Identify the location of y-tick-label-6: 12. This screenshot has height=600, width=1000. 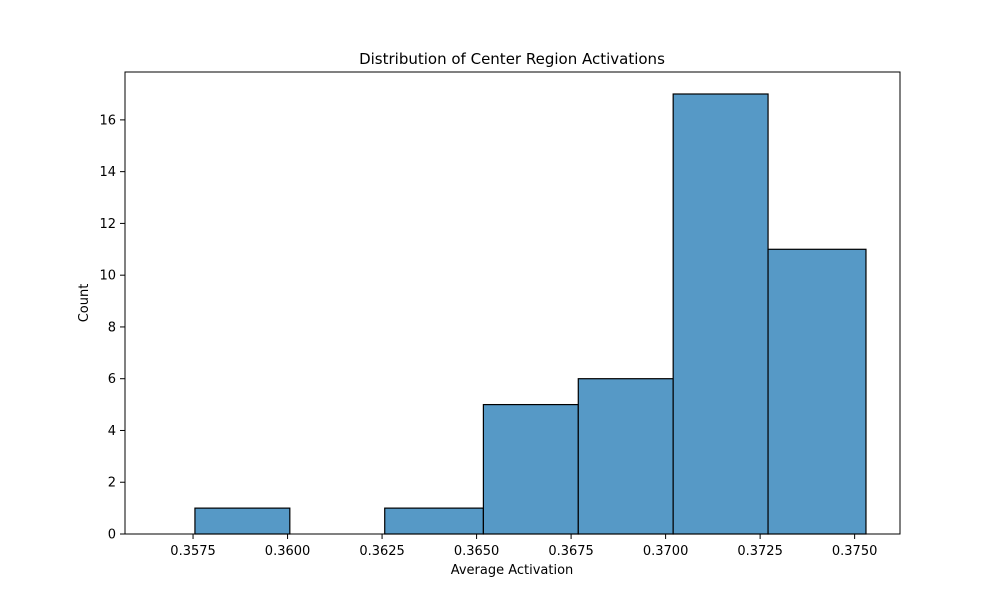
(107, 224).